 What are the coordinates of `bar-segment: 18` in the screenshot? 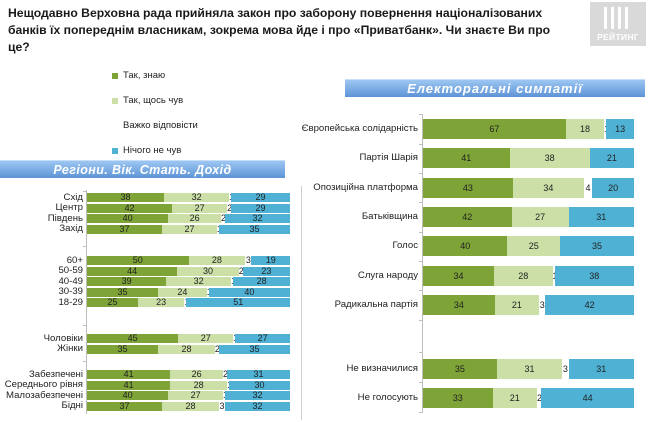 It's located at (585, 129).